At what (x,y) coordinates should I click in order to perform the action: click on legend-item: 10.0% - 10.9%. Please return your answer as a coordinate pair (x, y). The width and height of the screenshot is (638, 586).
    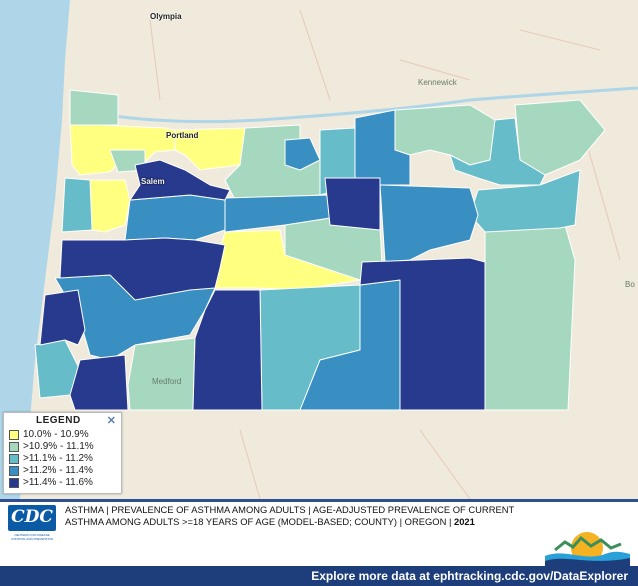
    Looking at the image, I should click on (49, 434).